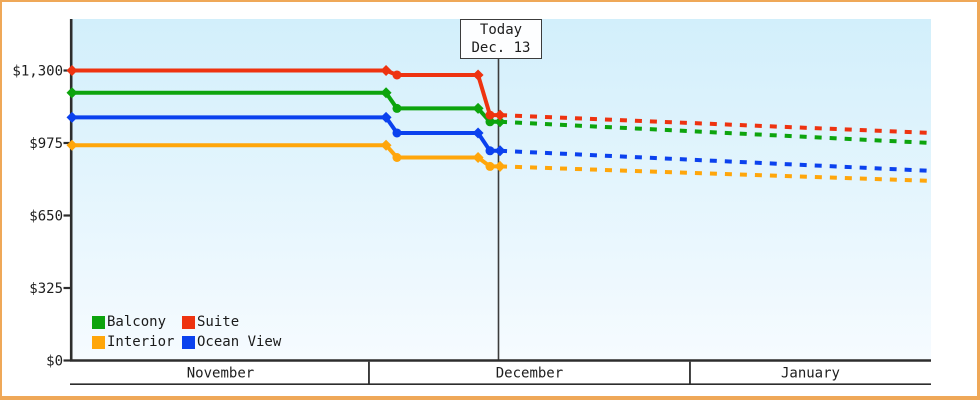 This screenshot has width=980, height=400. Describe the element at coordinates (715, 160) in the screenshot. I see `projection-line-ocean-view` at that location.